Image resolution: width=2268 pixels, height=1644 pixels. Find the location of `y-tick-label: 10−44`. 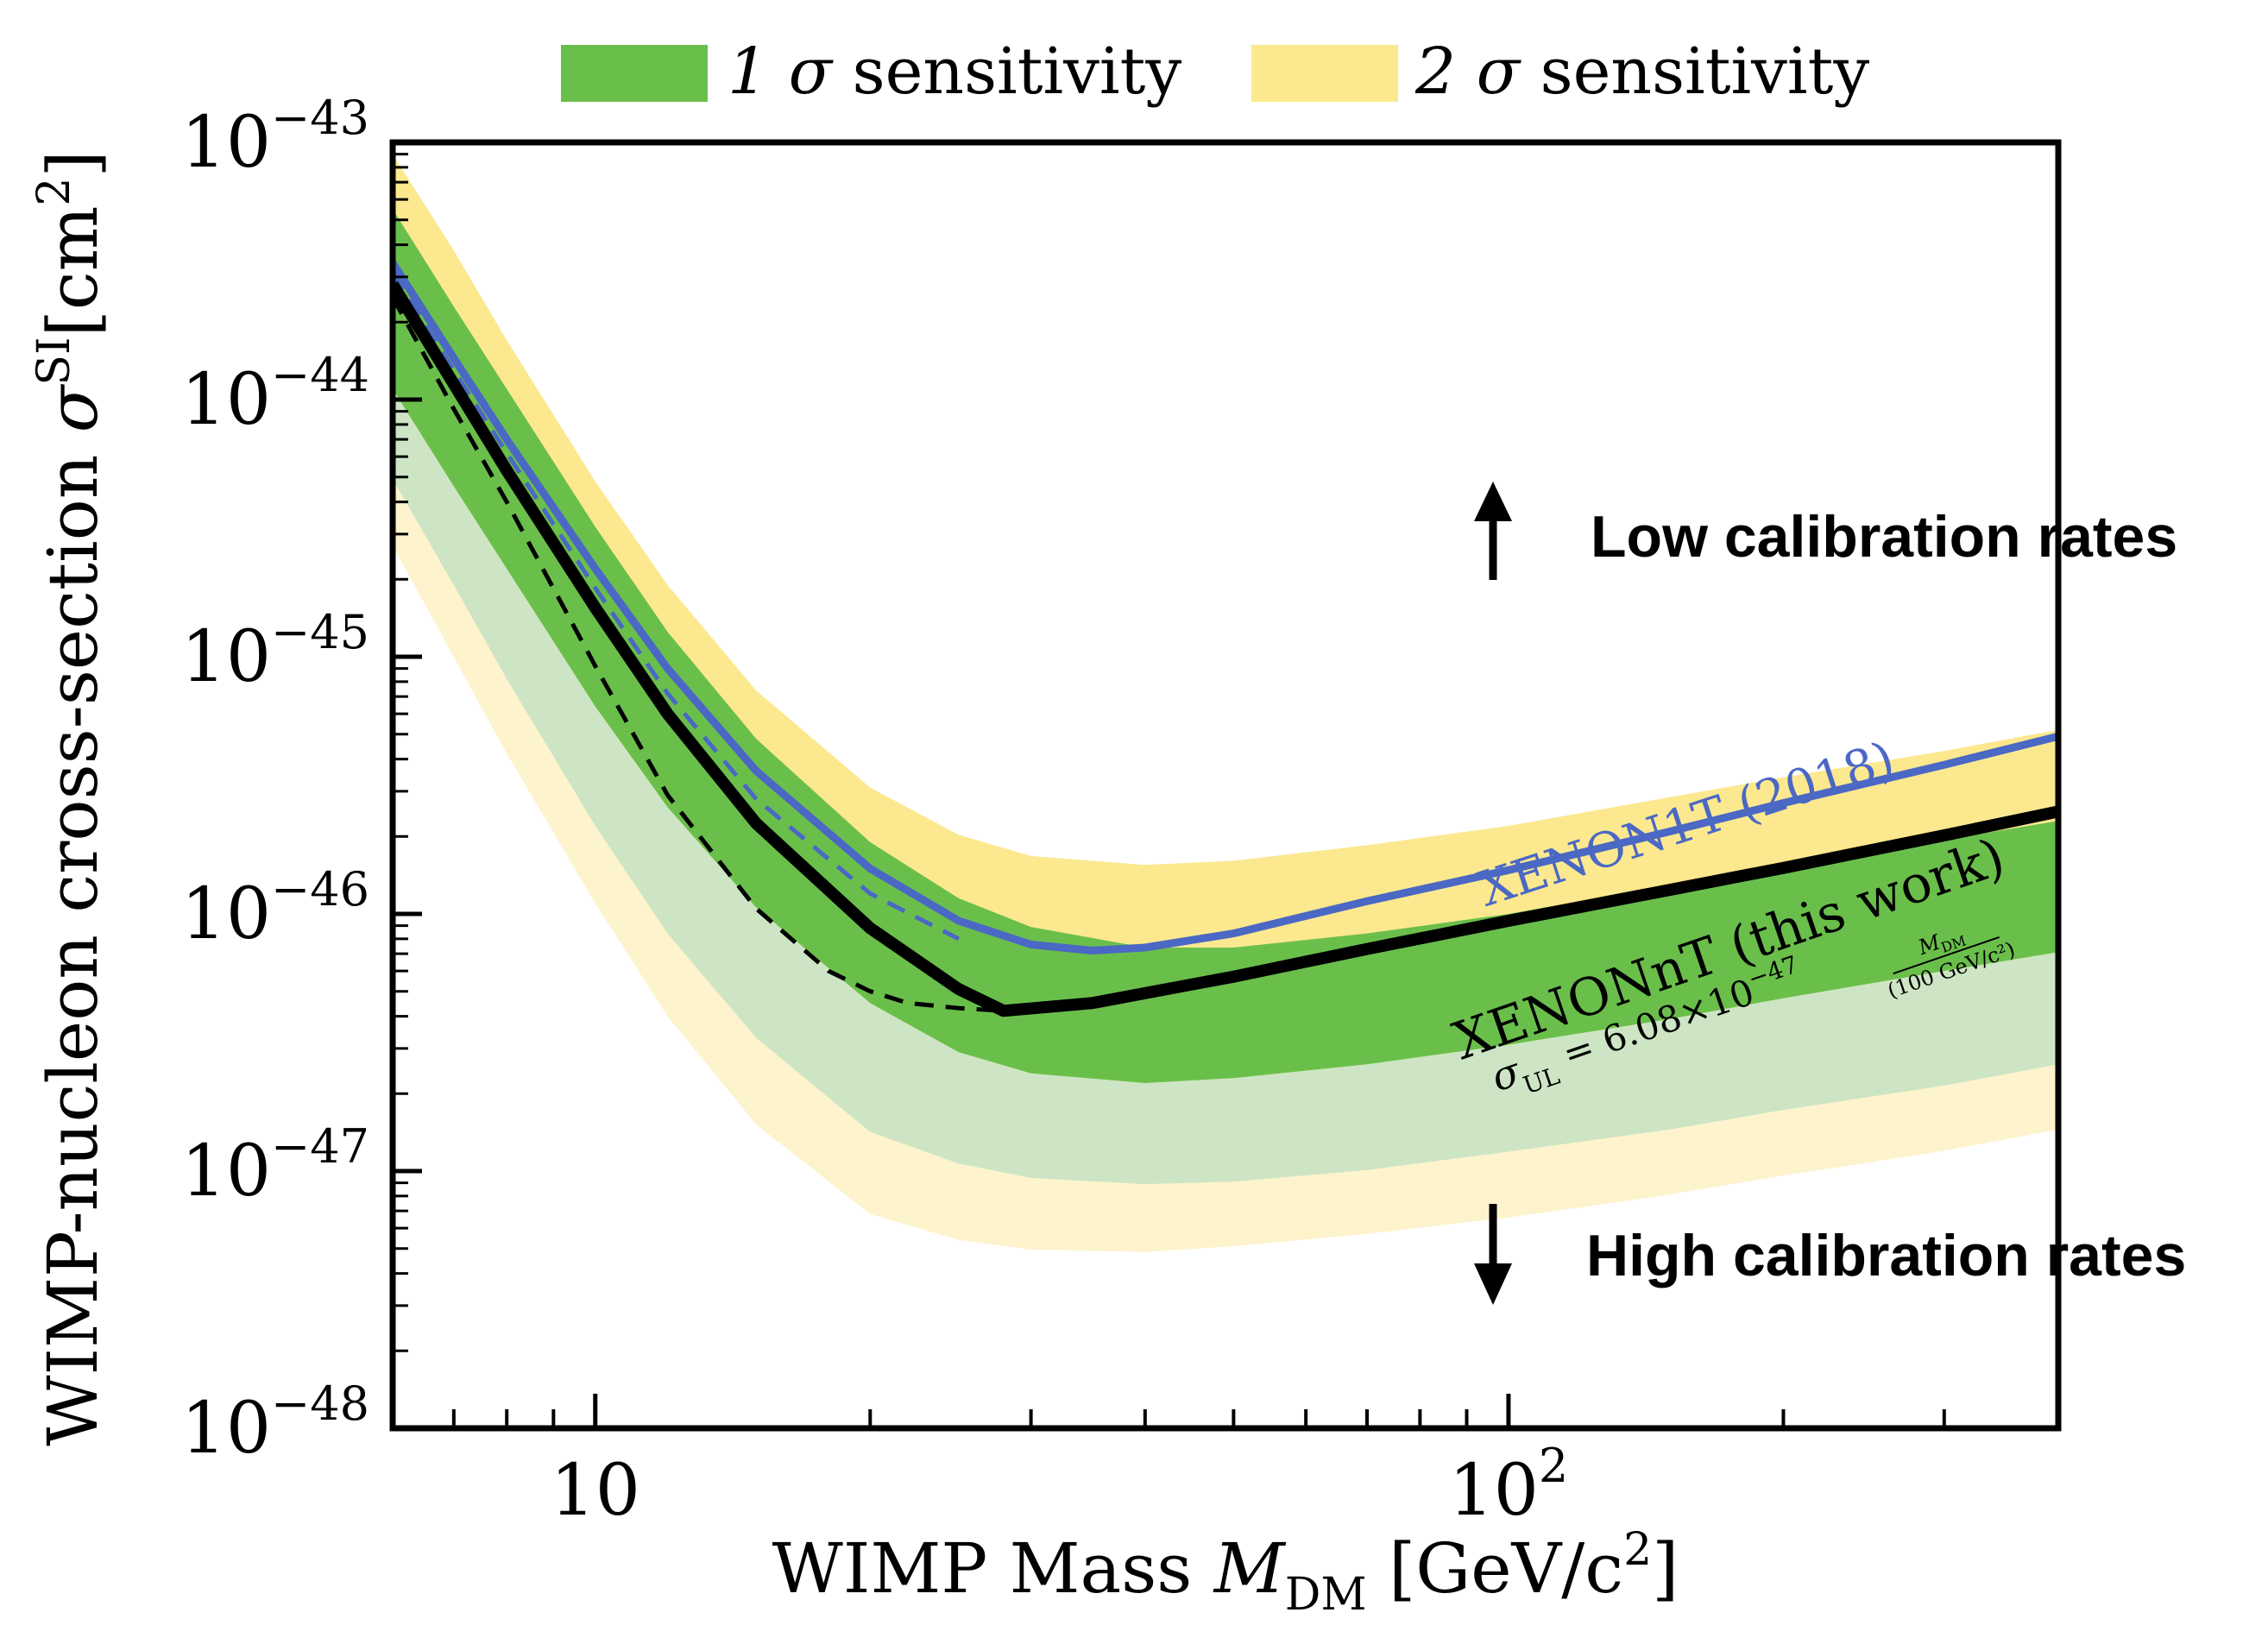

y-tick-label: 10−44 is located at coordinates (275, 394).